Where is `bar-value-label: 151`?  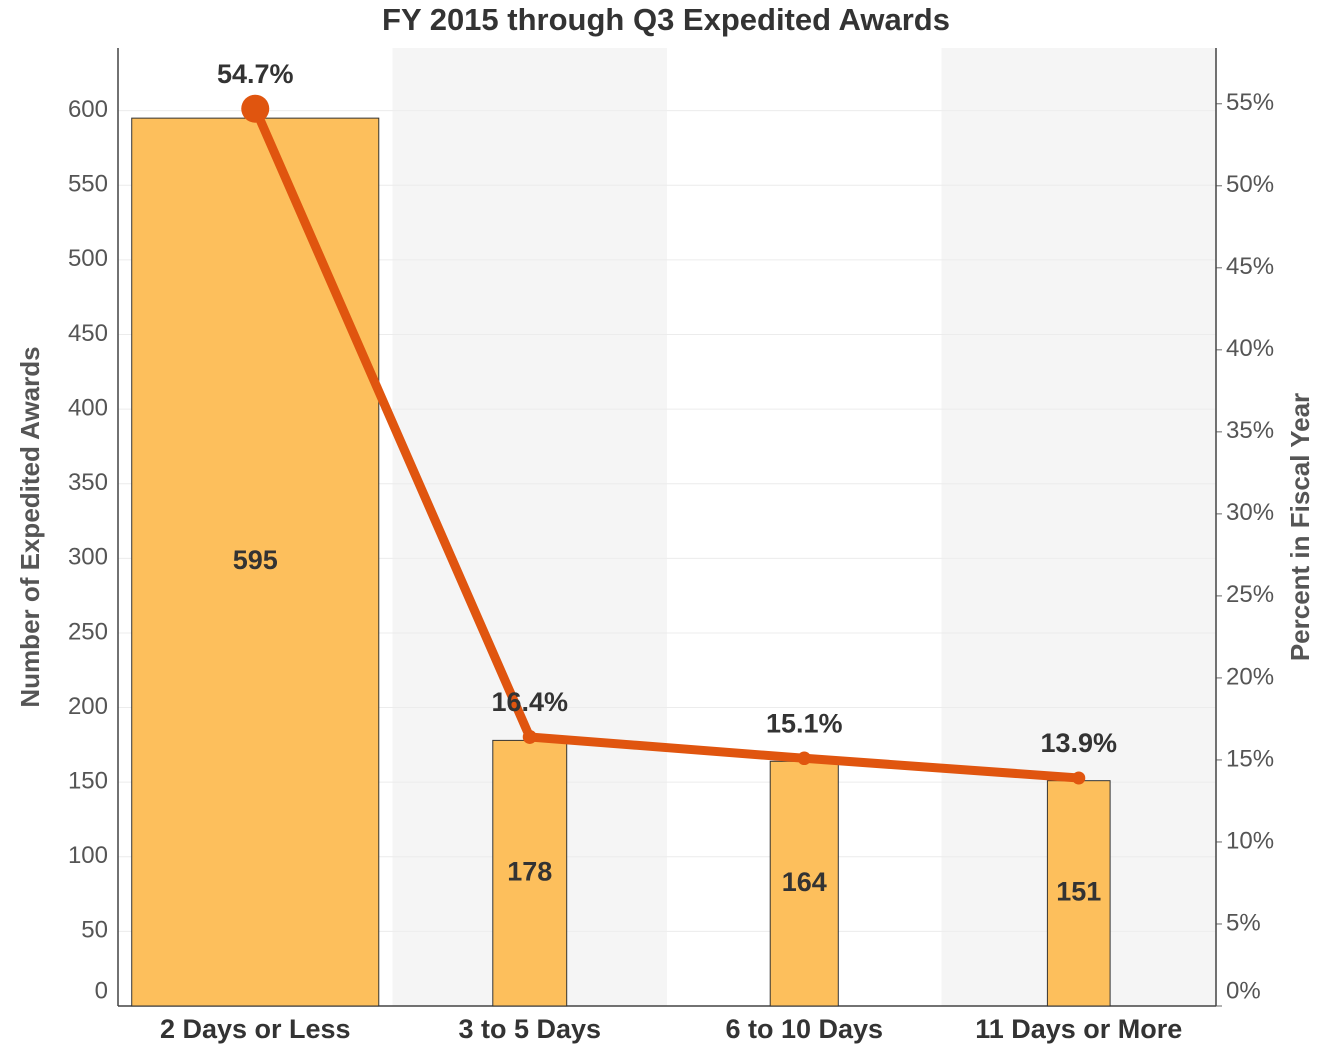
bar-value-label: 151 is located at coordinates (1078, 891).